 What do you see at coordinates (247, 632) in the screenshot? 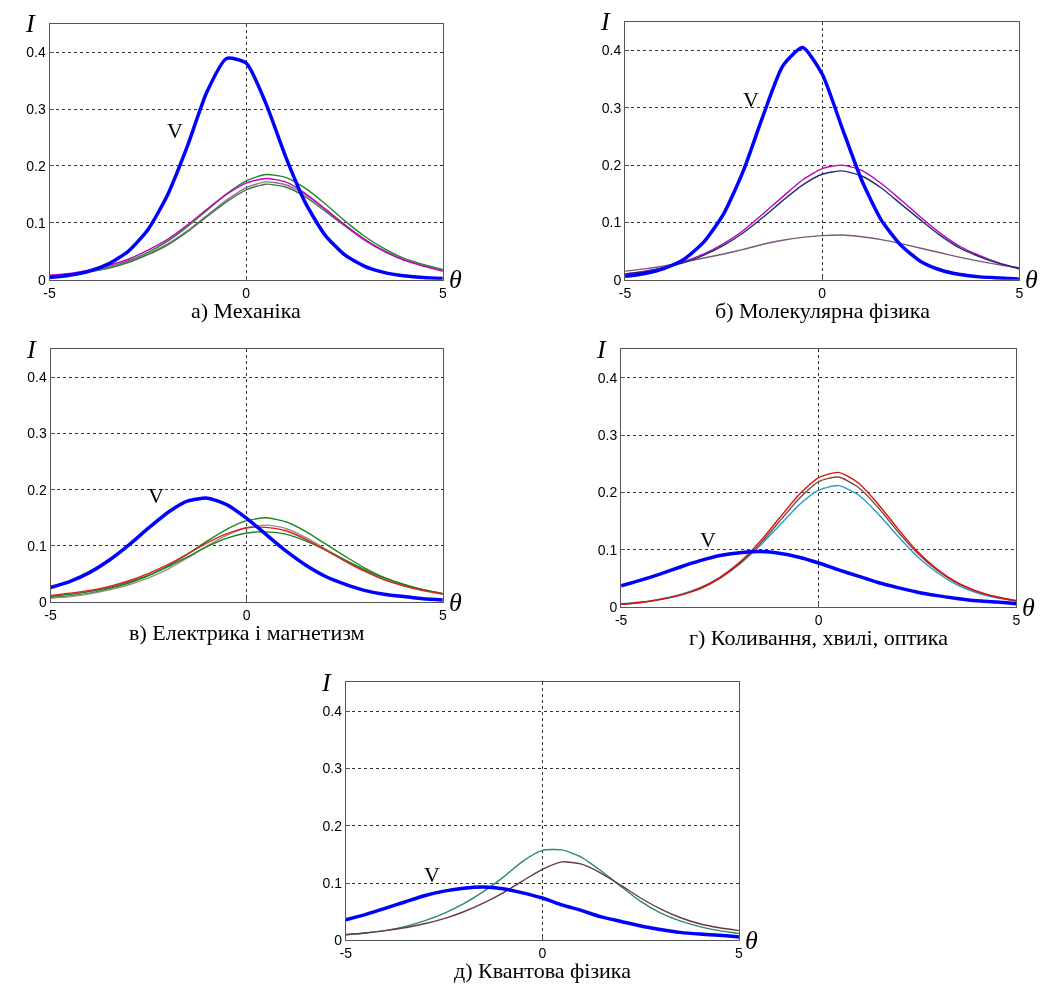
I see `text: в) Електрика і магнетизм` at bounding box center [247, 632].